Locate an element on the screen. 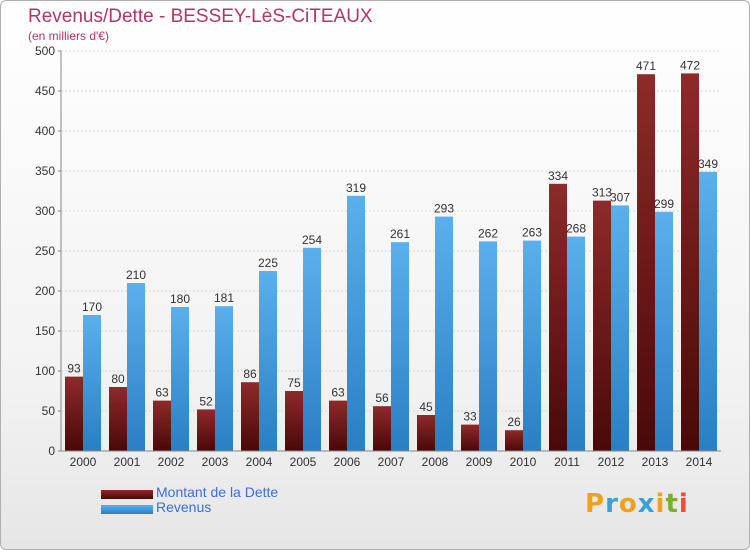  data-label-debt-2004: 86 is located at coordinates (250, 374).